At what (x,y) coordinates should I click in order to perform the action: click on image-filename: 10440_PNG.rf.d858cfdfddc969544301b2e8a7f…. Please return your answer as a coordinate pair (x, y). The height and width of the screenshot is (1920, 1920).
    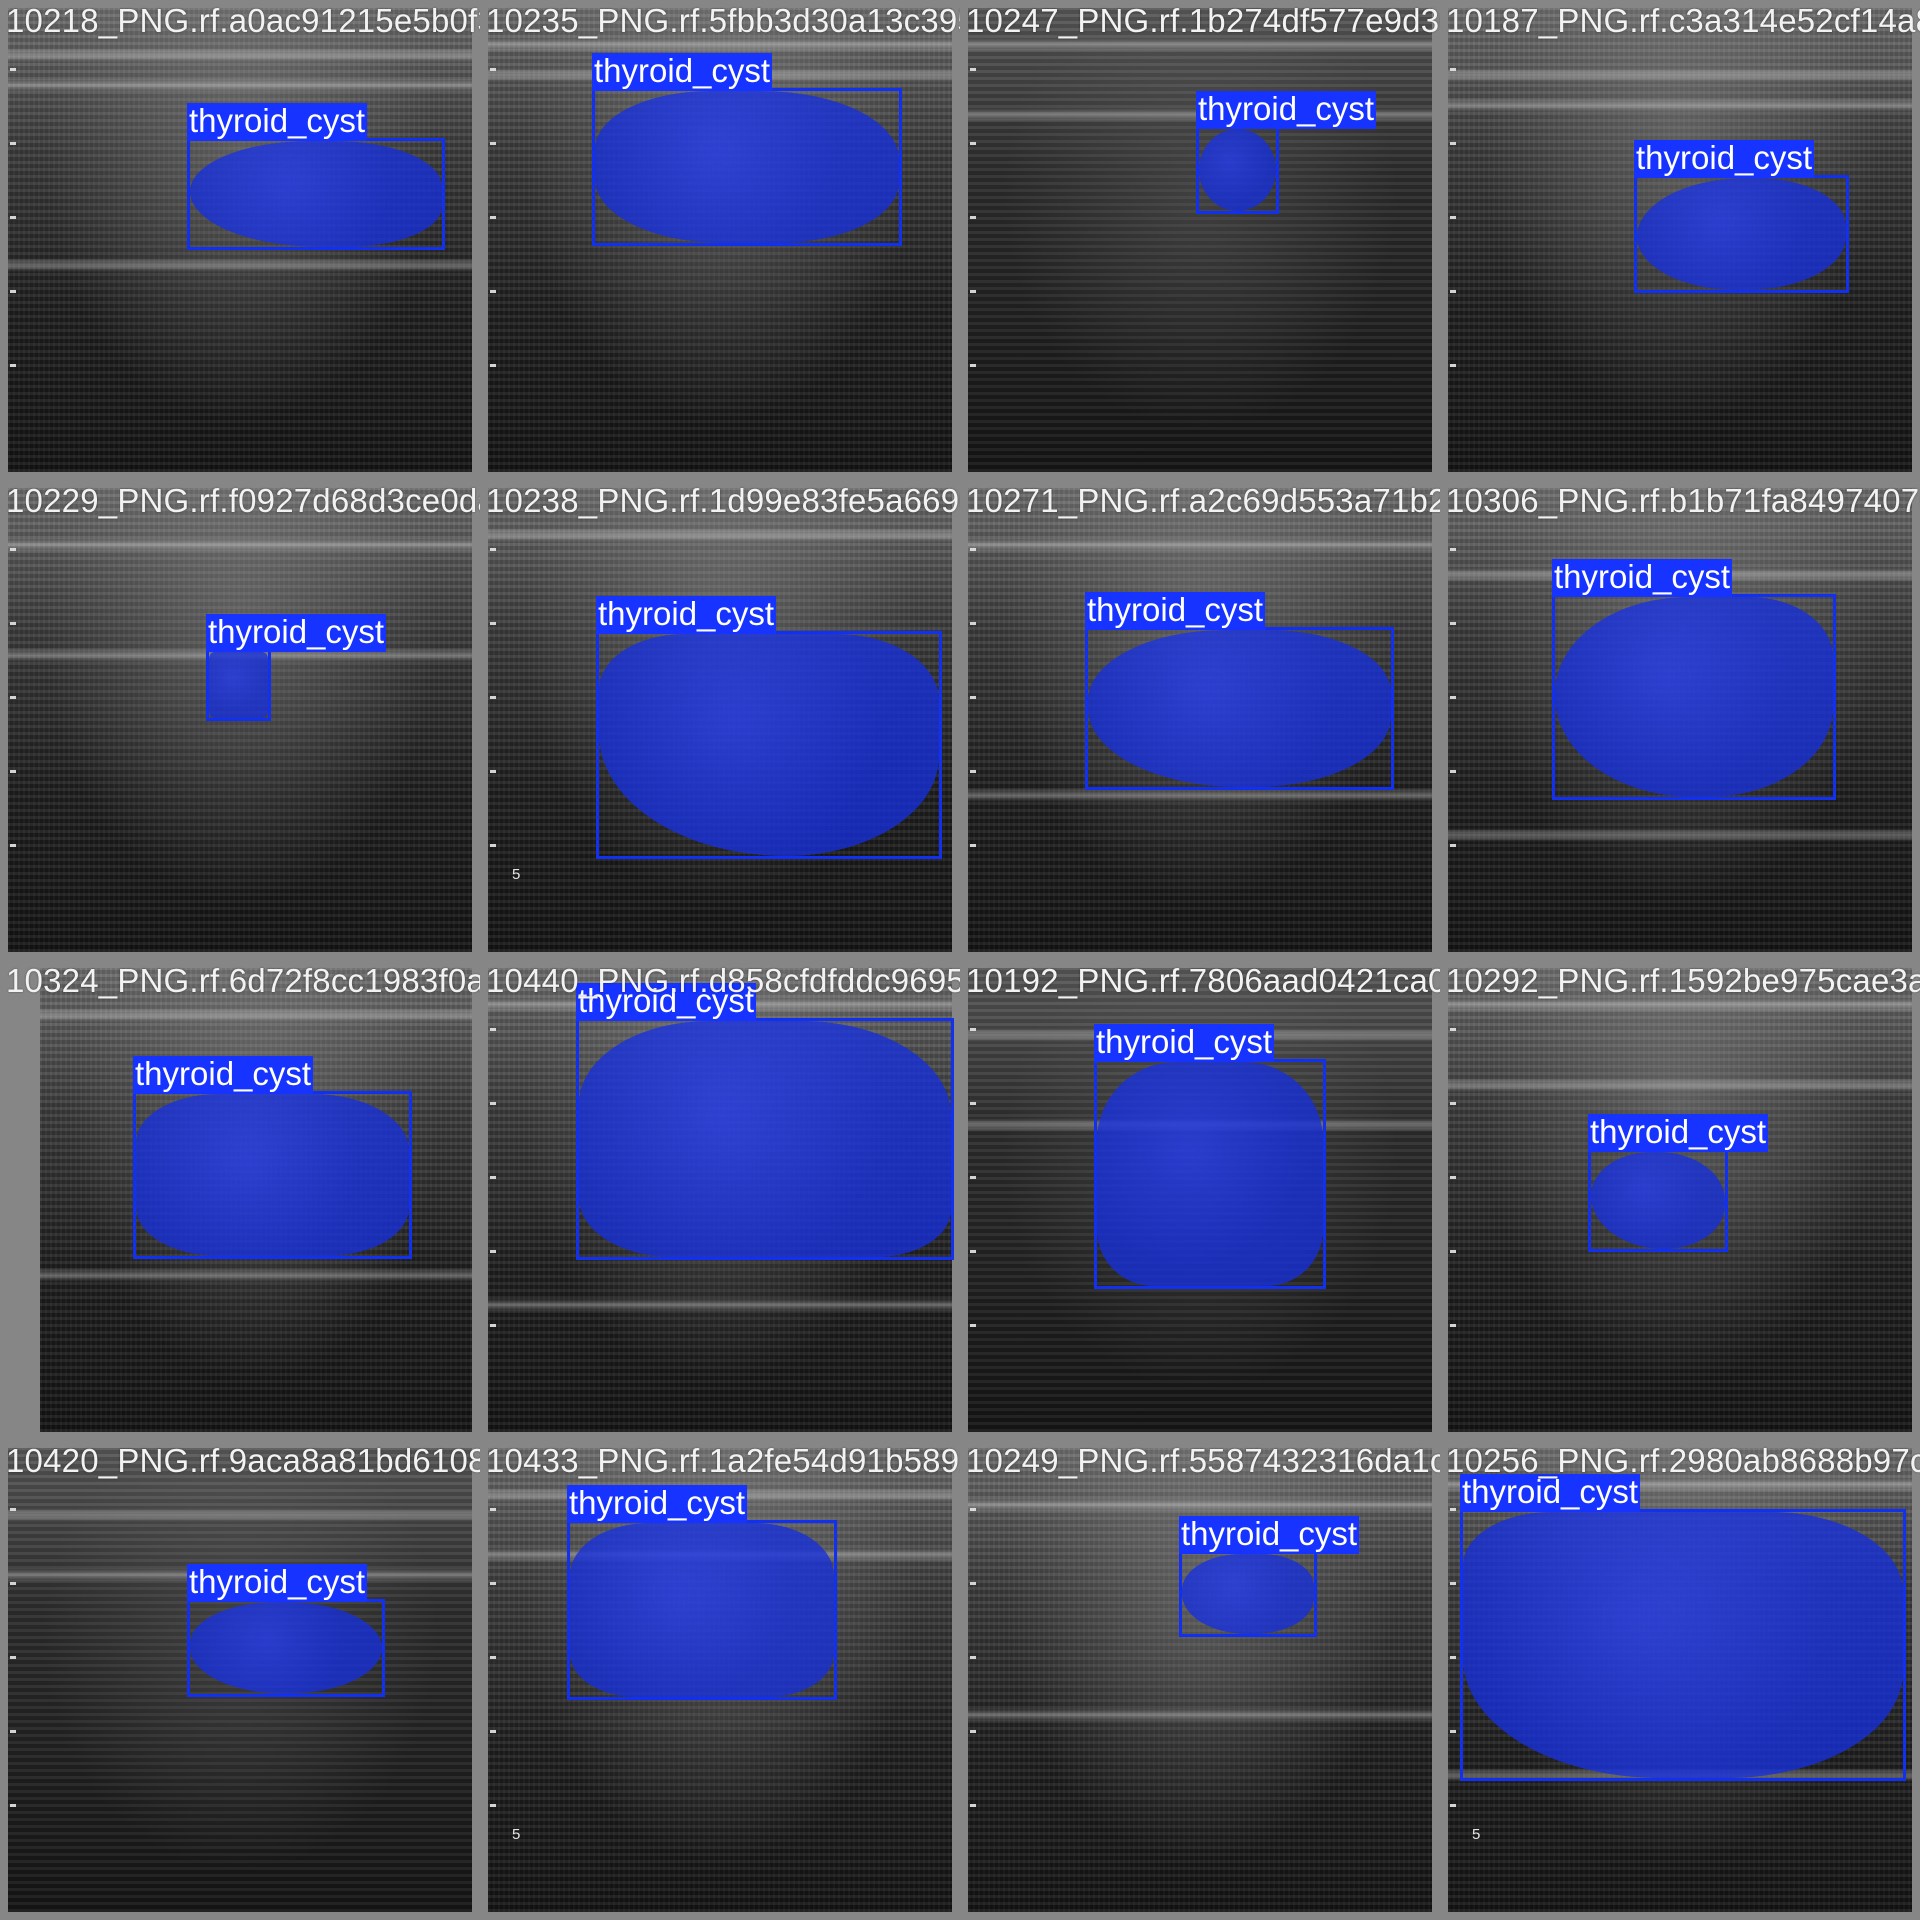
    Looking at the image, I should click on (723, 980).